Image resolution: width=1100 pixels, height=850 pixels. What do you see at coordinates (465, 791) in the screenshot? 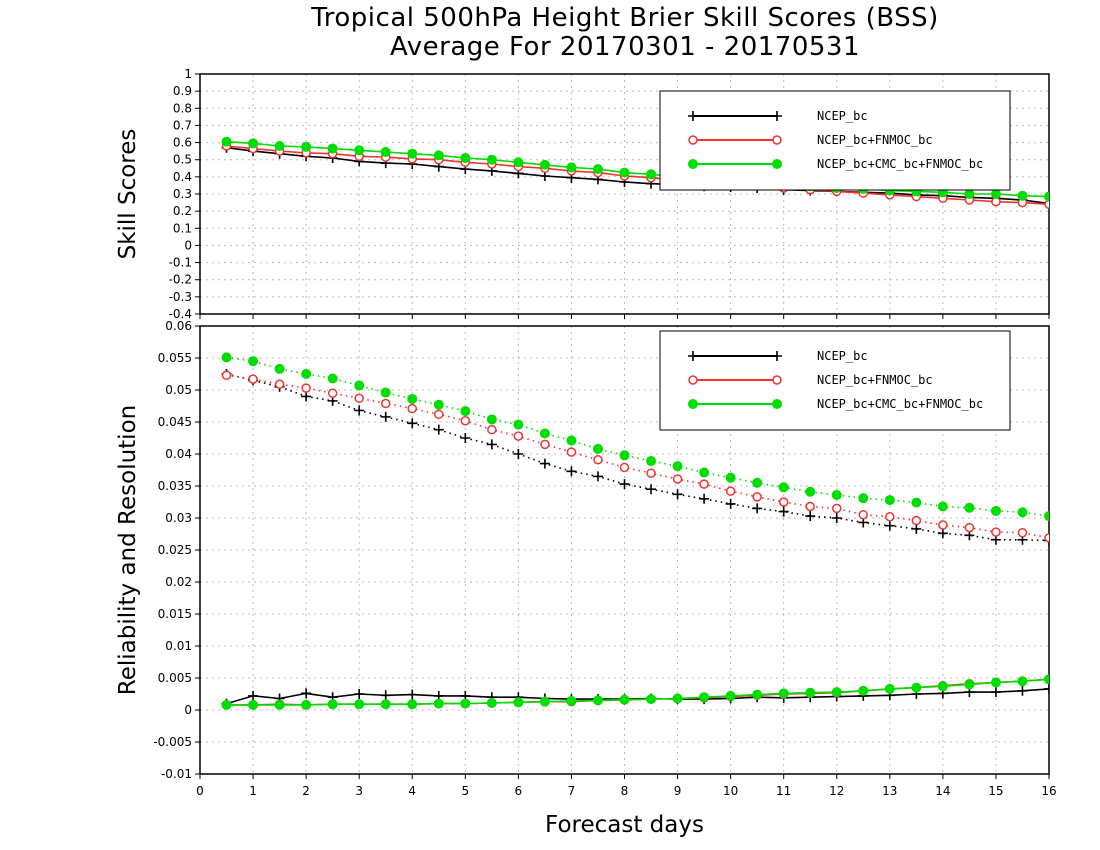
I see `x-tick-label: 5` at bounding box center [465, 791].